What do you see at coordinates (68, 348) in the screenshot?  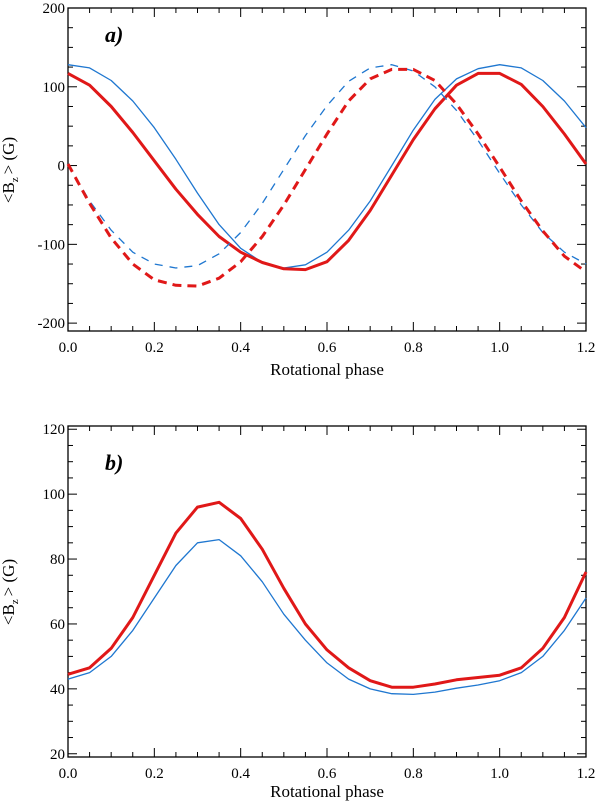 I see `panel-a-x-tick-label: 0.0` at bounding box center [68, 348].